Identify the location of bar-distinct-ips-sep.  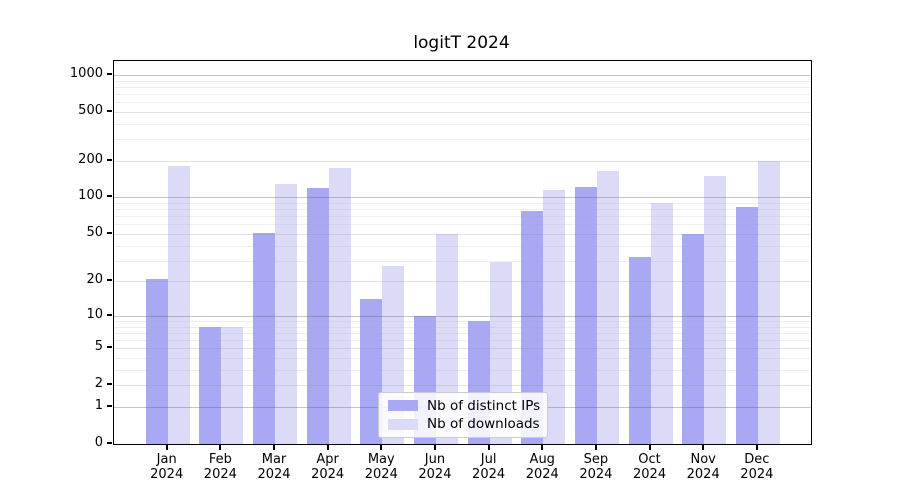
(585, 315).